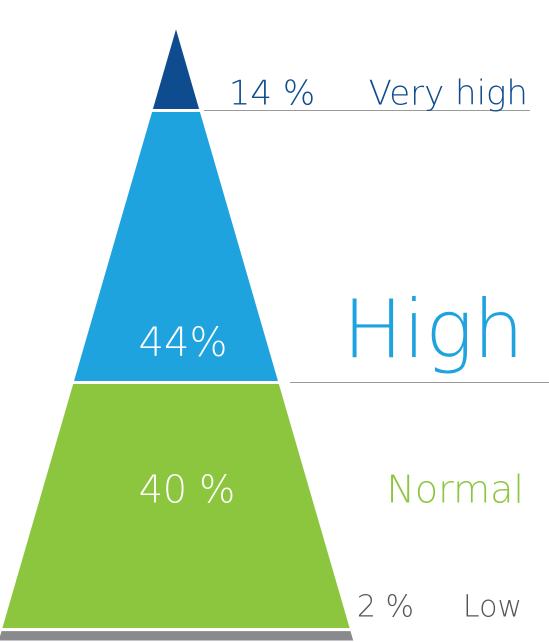 The image size is (549, 642). What do you see at coordinates (187, 490) in the screenshot?
I see `value-label: 40 %` at bounding box center [187, 490].